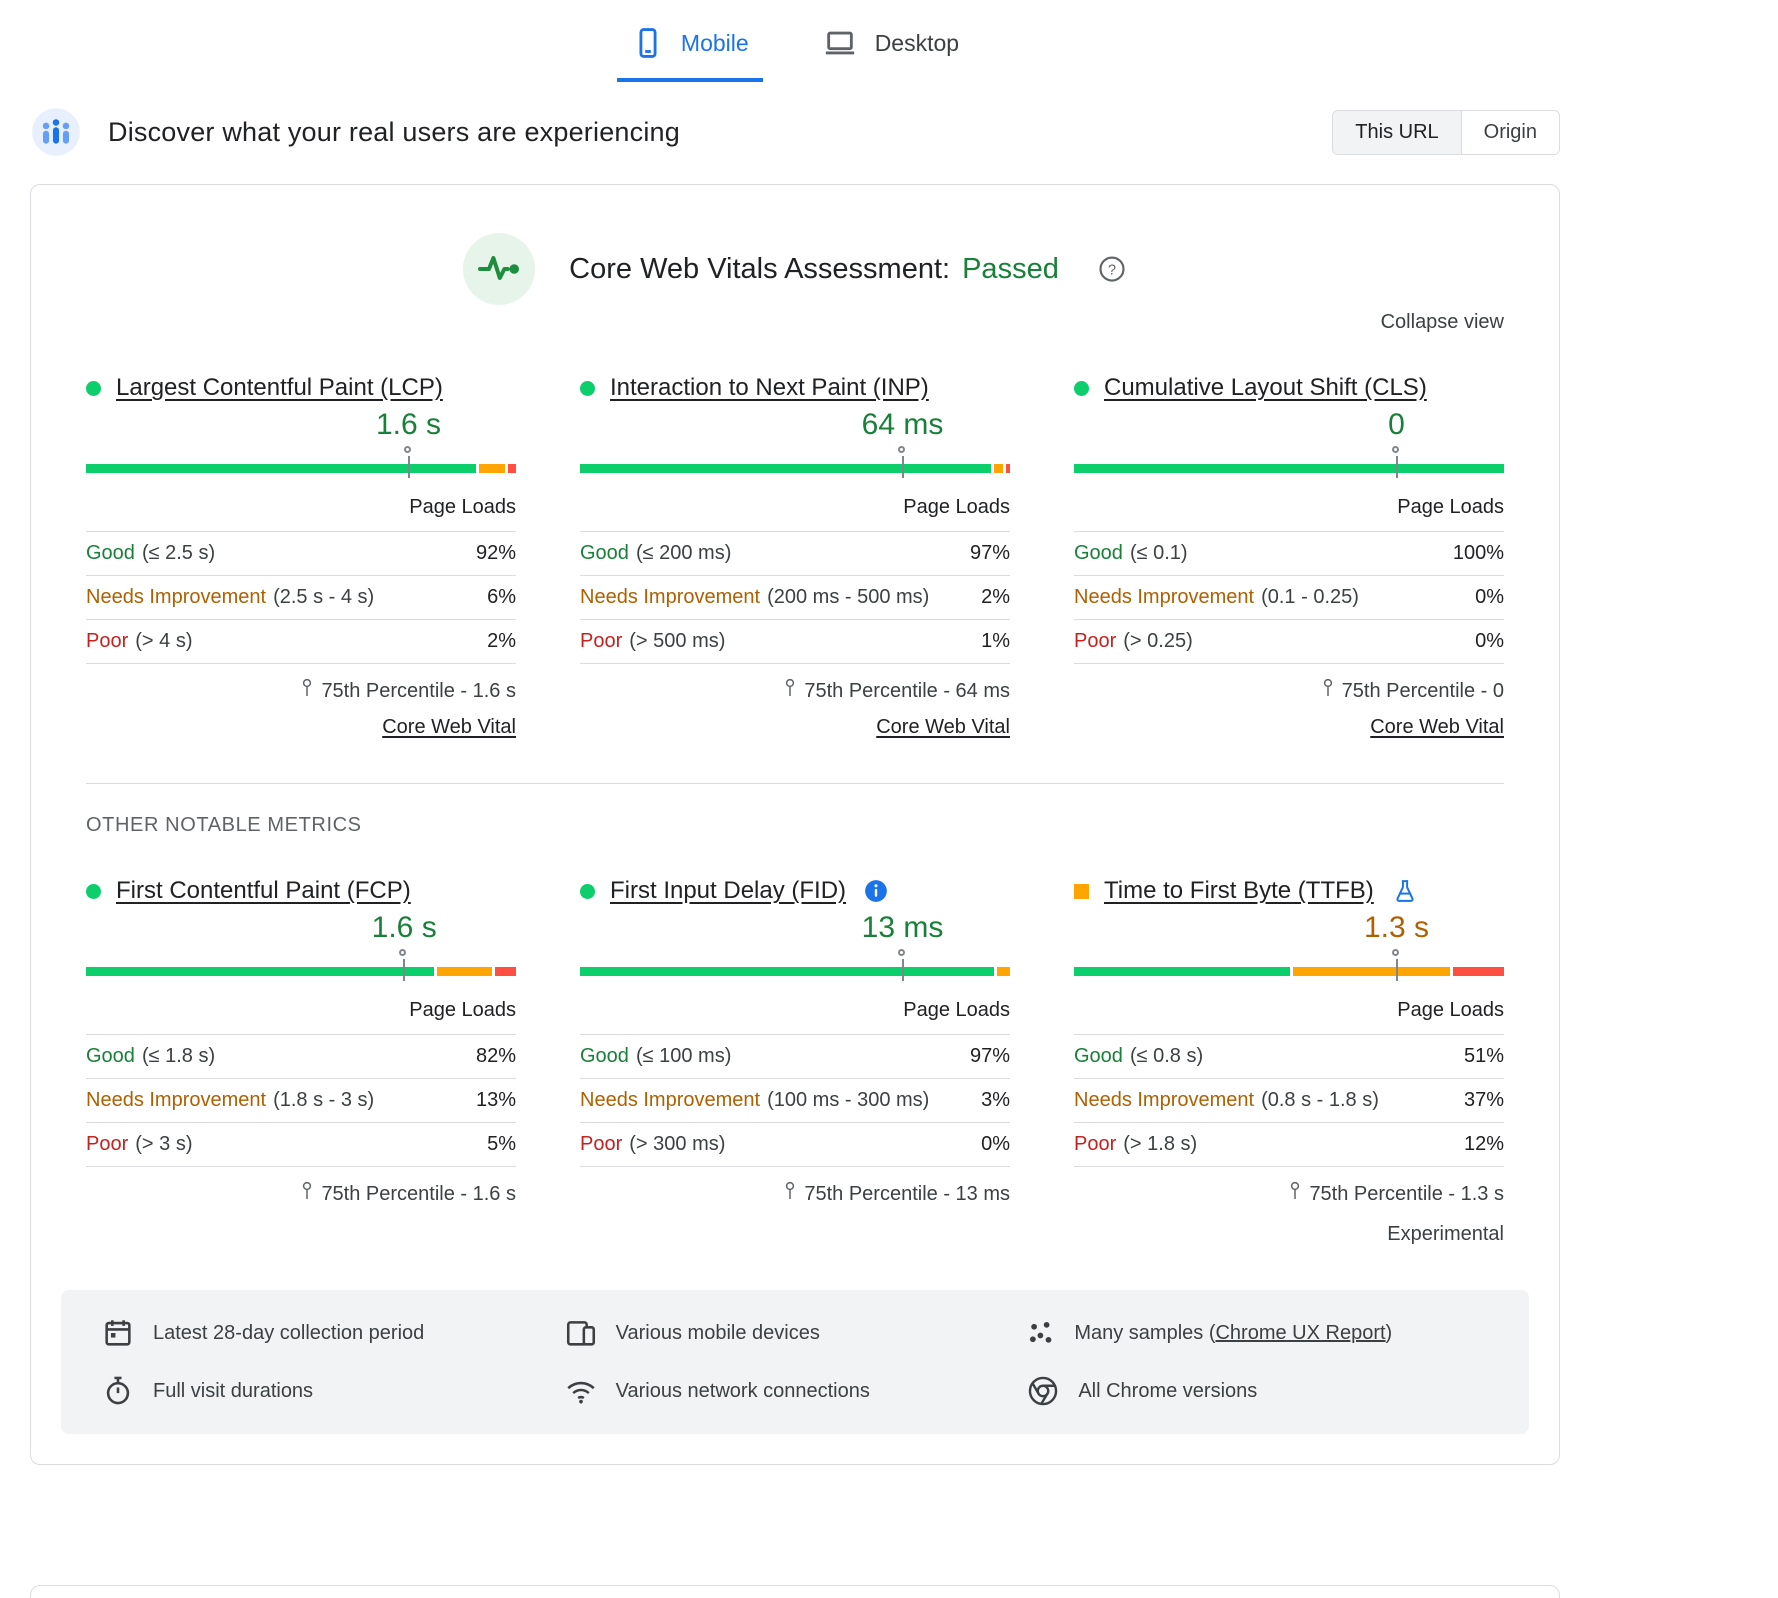  Describe the element at coordinates (795, 952) in the screenshot. I see `metric-chart: 13 ms` at that location.